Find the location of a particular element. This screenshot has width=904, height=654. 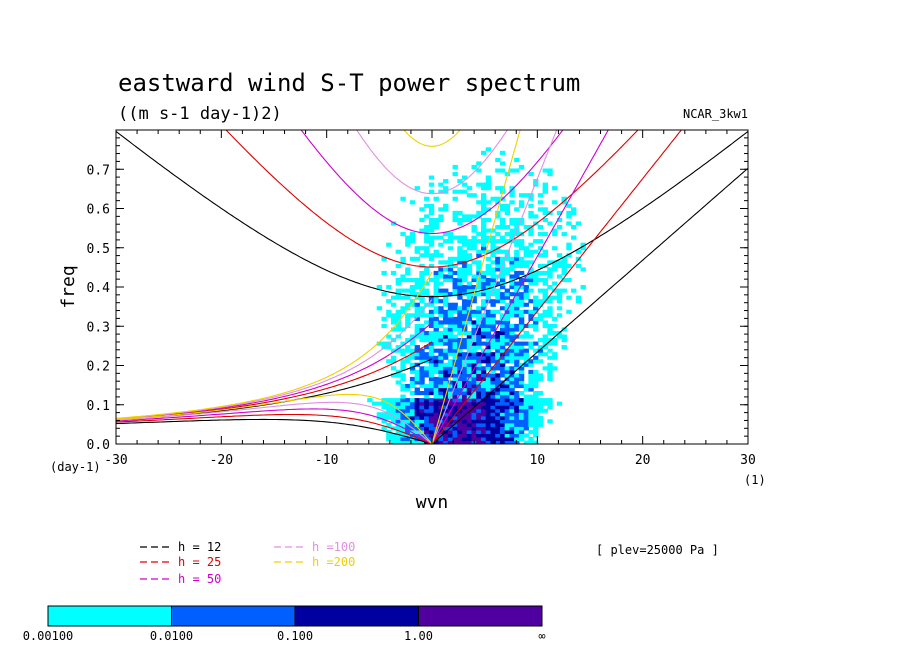

y-axis-label: freq is located at coordinates (68, 286).